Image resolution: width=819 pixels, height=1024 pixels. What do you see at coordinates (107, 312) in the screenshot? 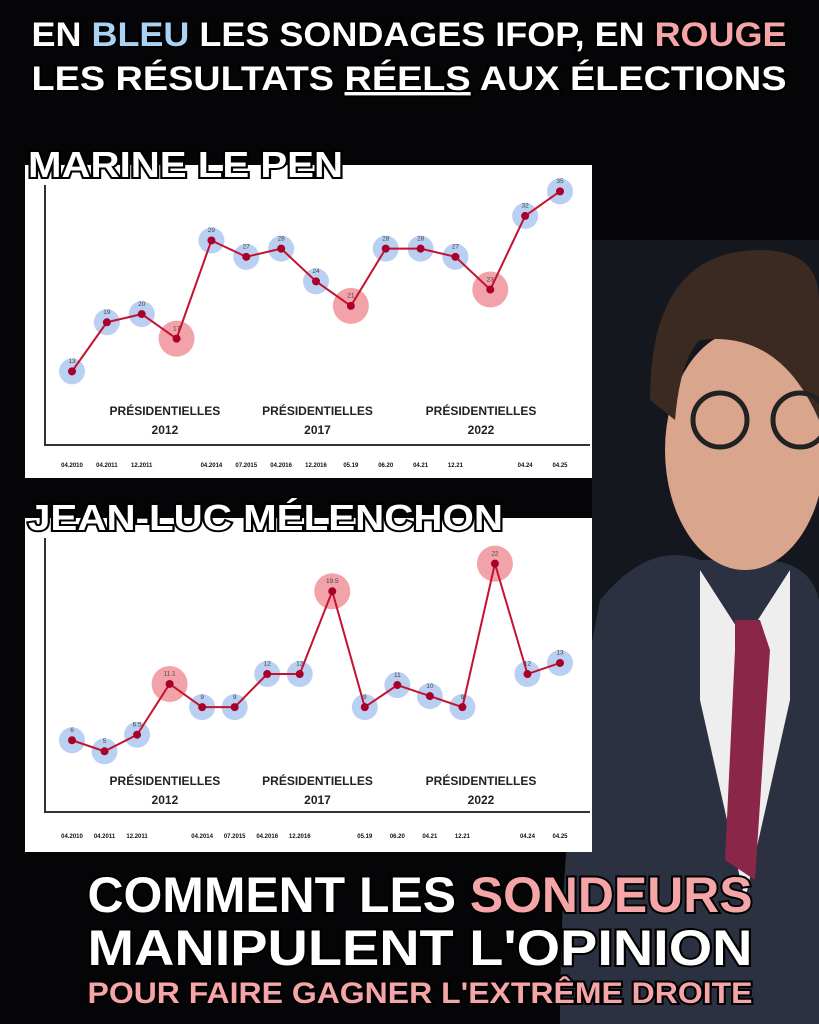
I see `data-label: 19` at bounding box center [107, 312].